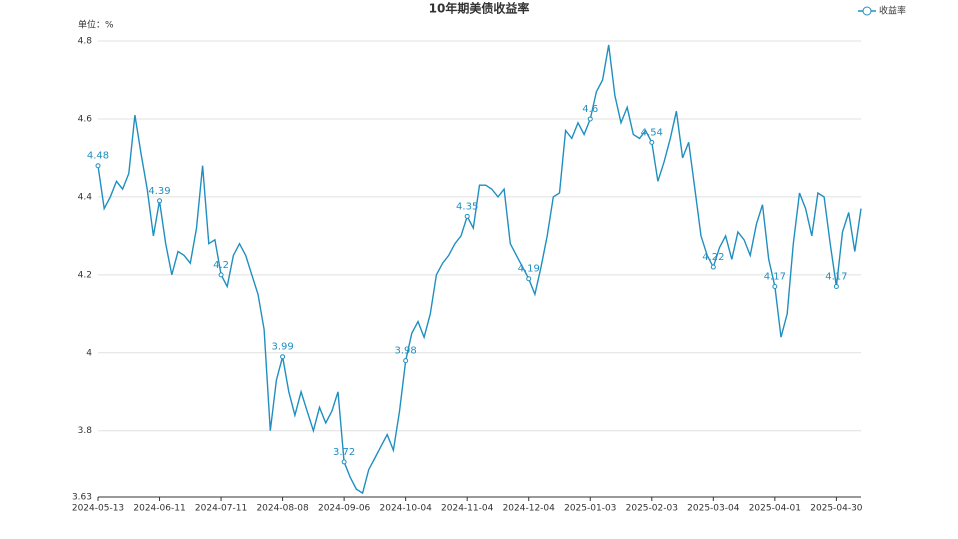 The height and width of the screenshot is (539, 958). I want to click on data-label: 4.6, so click(590, 109).